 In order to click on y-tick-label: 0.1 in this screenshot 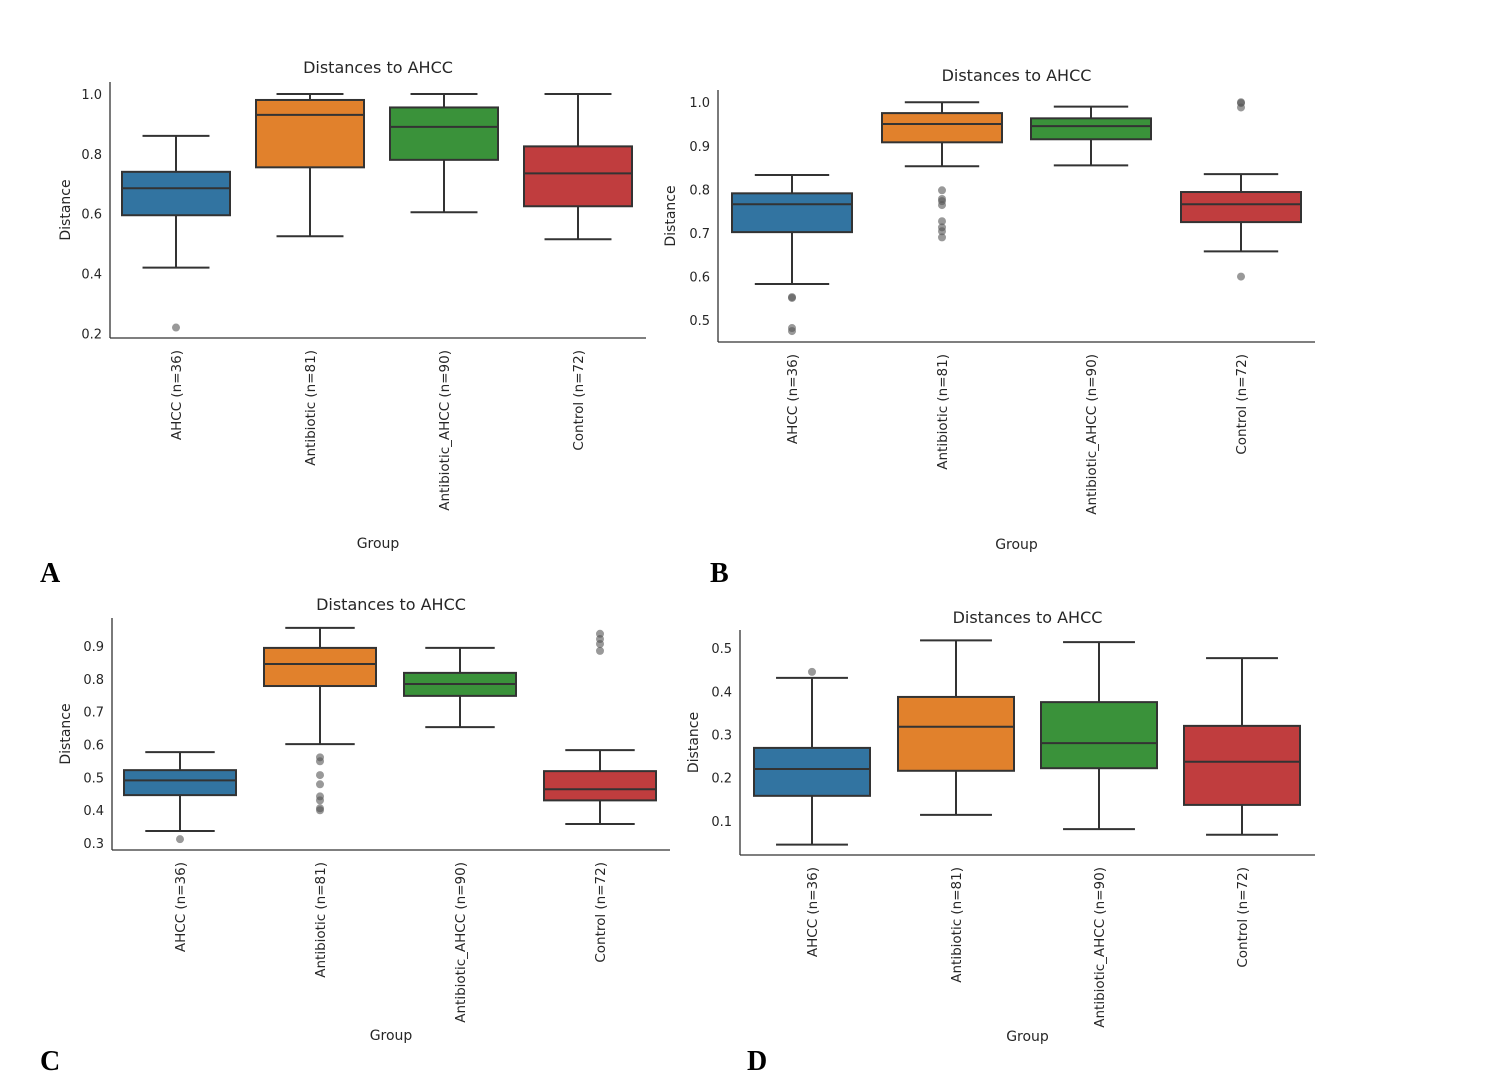, I will do `click(721, 822)`.